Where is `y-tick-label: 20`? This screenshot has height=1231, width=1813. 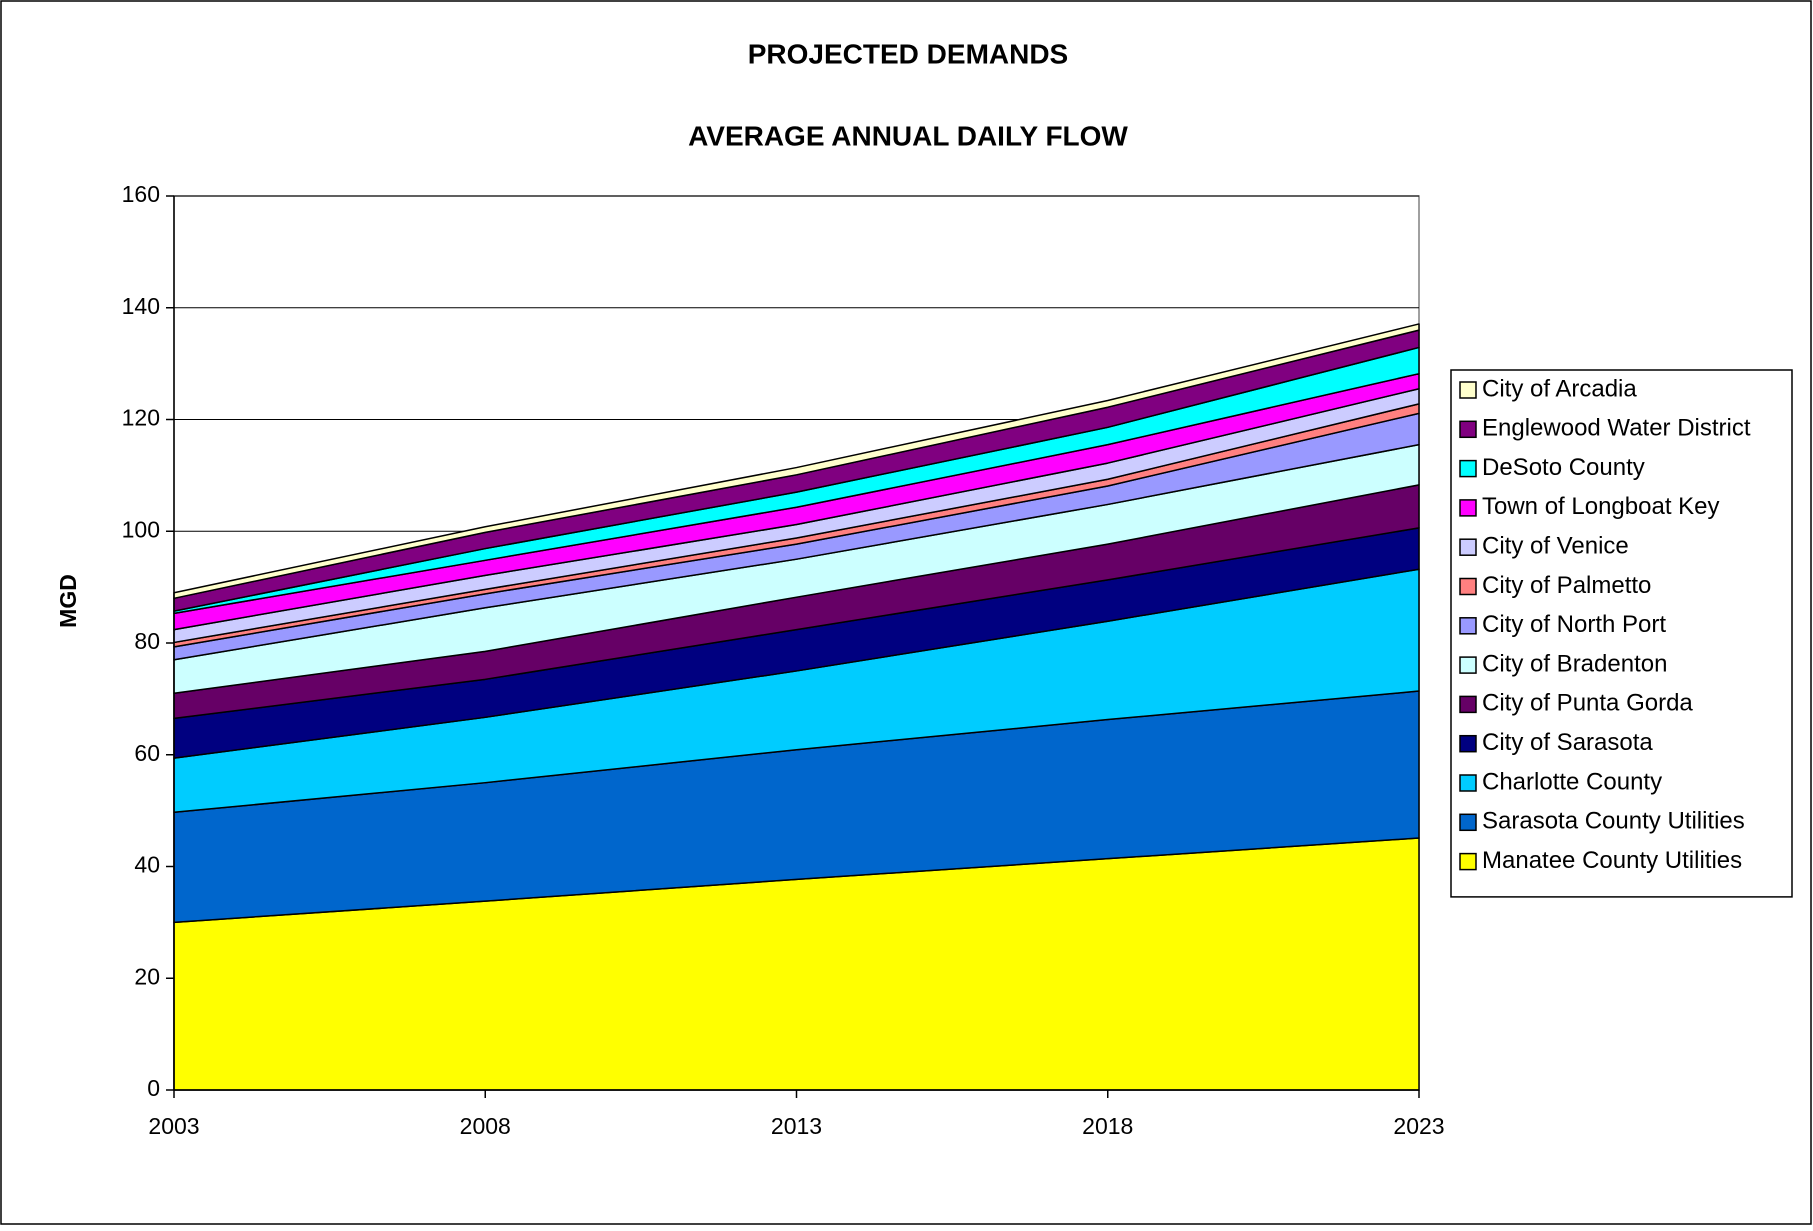 y-tick-label: 20 is located at coordinates (147, 976).